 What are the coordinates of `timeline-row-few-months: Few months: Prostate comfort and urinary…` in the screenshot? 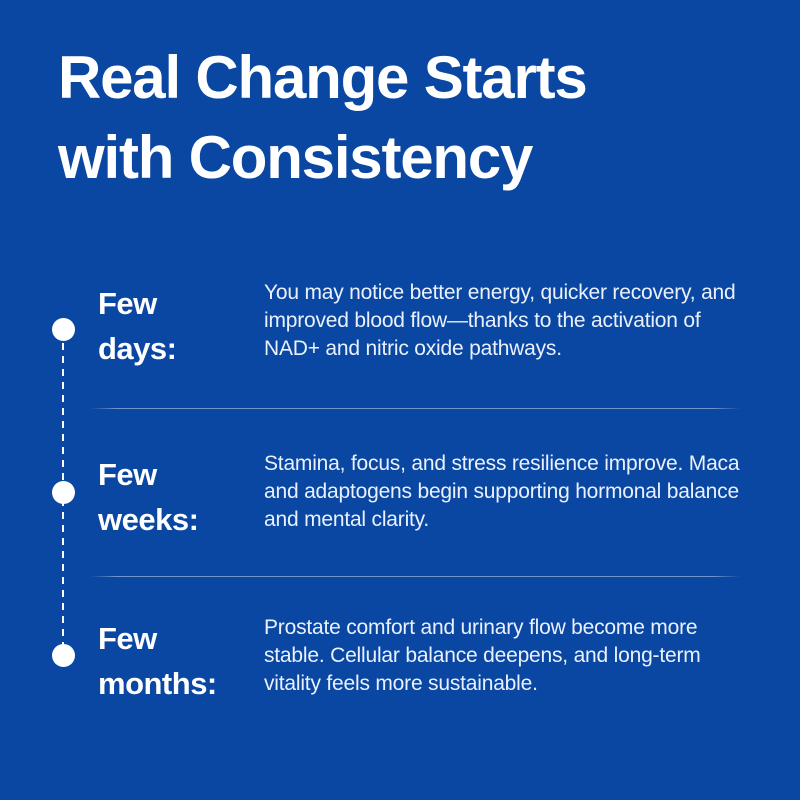 It's located at (426, 660).